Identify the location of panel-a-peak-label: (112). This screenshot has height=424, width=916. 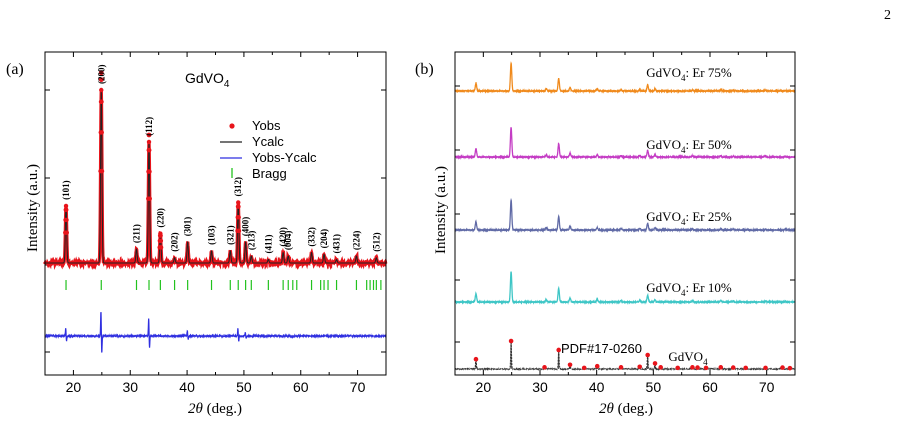
(149, 126).